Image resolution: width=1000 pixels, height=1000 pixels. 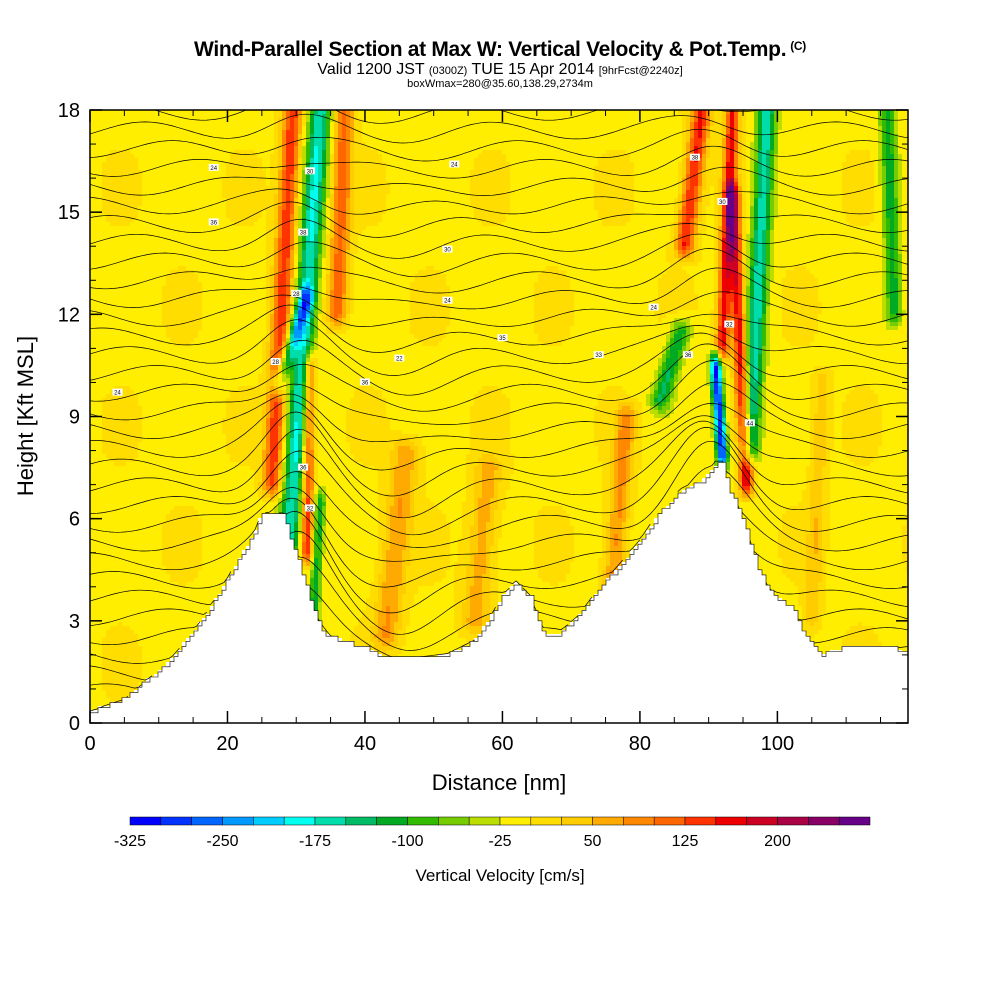 I want to click on y-tick-label: 0, so click(x=74, y=724).